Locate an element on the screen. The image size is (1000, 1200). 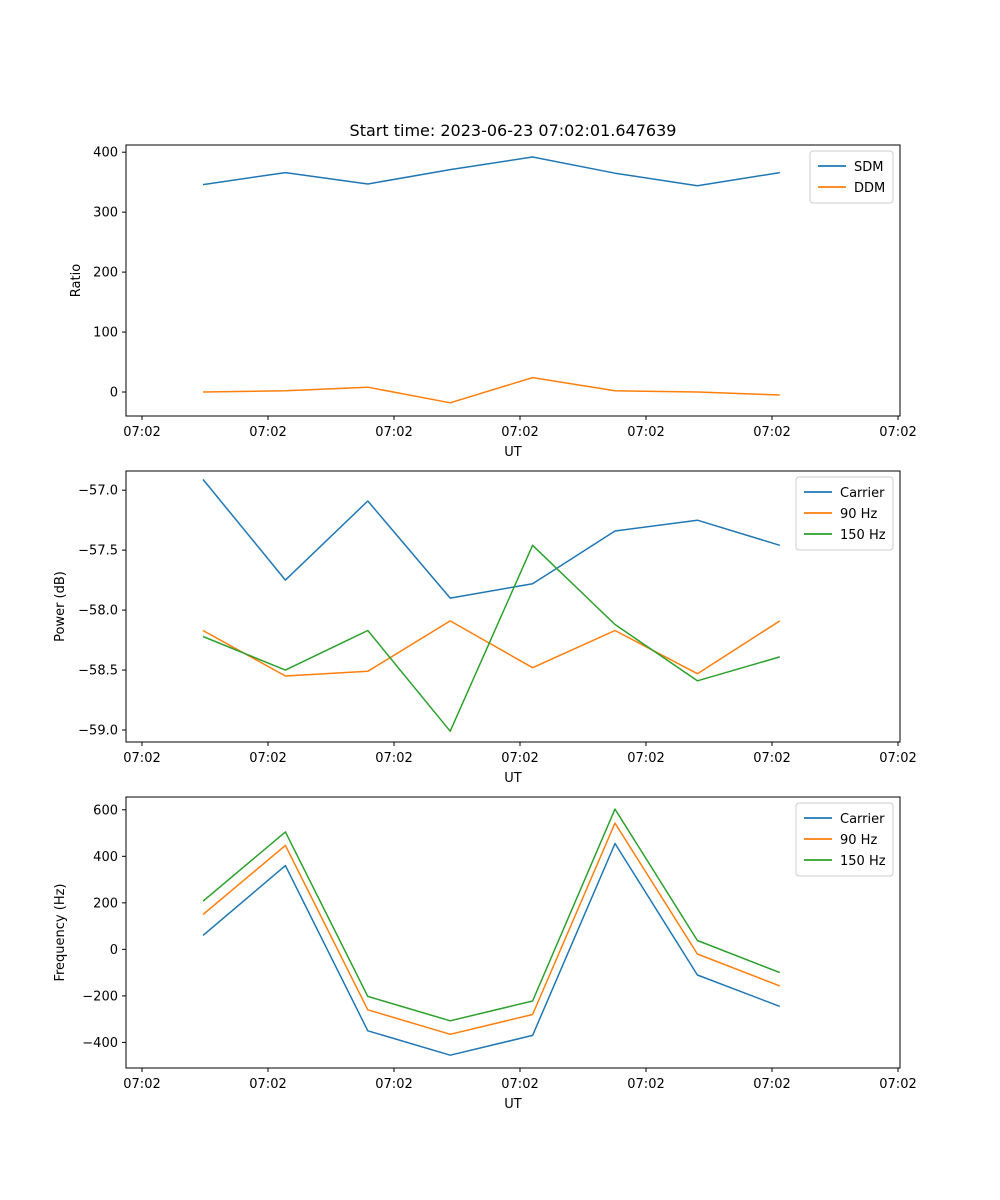
y-tick-label: −400 is located at coordinates (100, 1043).